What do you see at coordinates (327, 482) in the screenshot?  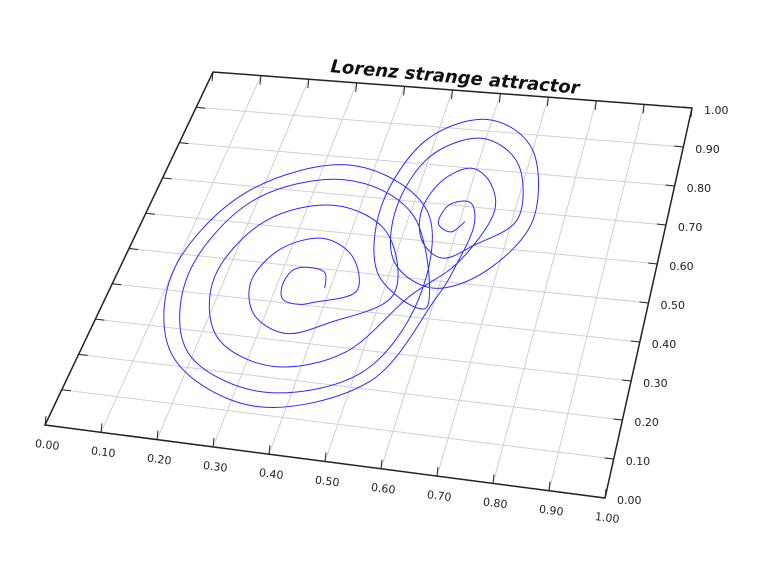 I see `x-tick-label: 0.50` at bounding box center [327, 482].